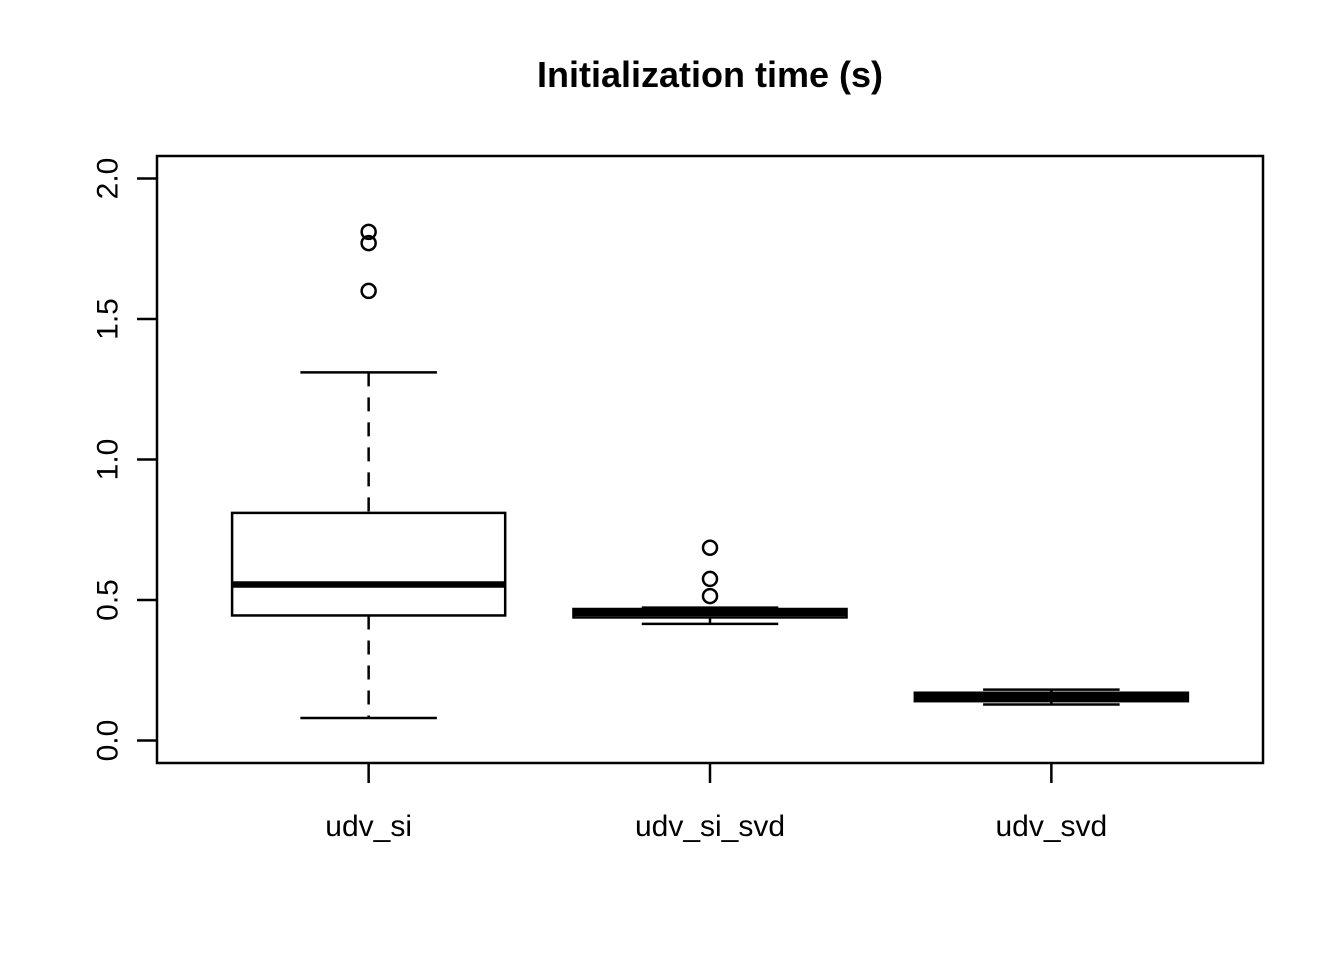  What do you see at coordinates (108, 179) in the screenshot?
I see `y-axis-tick-label: 2.0` at bounding box center [108, 179].